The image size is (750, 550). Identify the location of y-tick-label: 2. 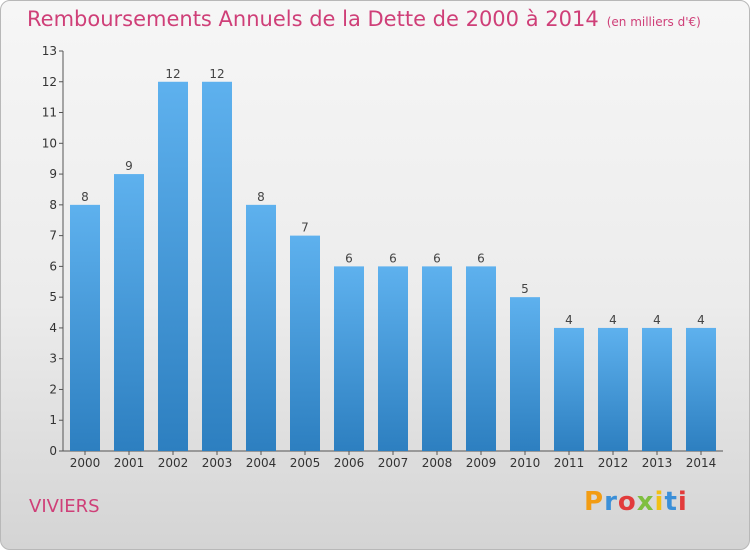
(53, 389).